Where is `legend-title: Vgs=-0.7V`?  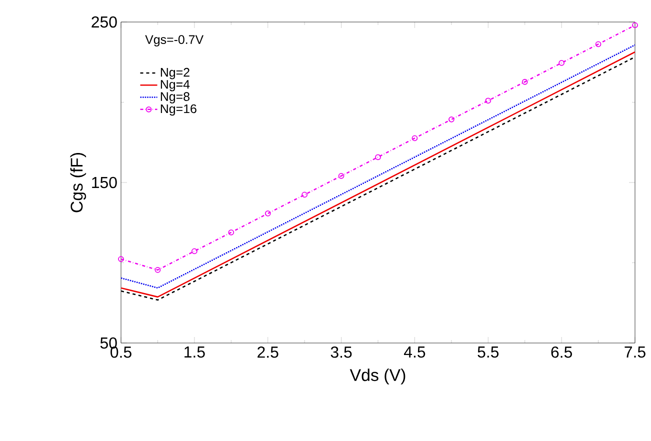
legend-title: Vgs=-0.7V is located at coordinates (174, 40).